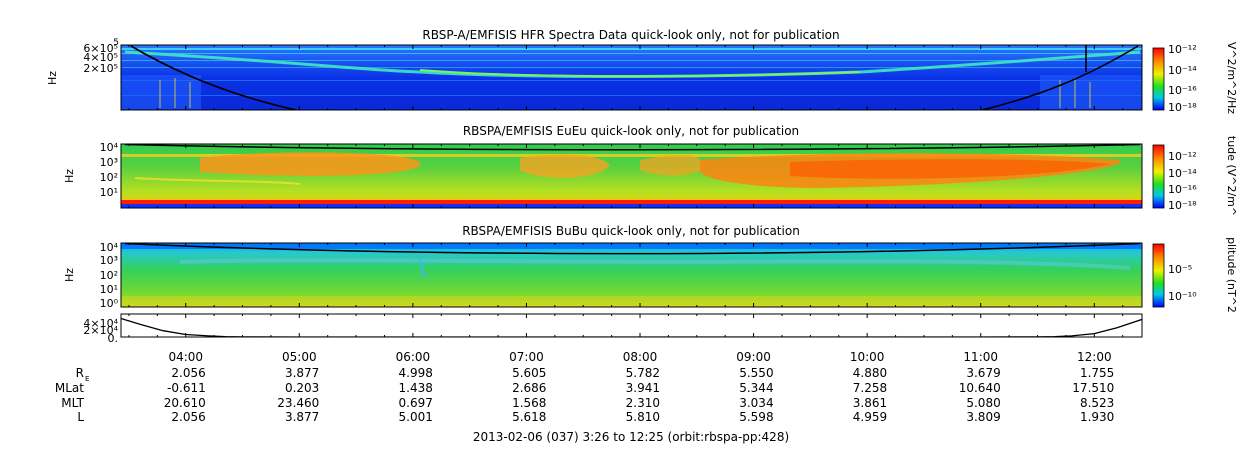  Describe the element at coordinates (1231, 78) in the screenshot. I see `hfr-colorbar-label: V^2/m^2/Hz` at that location.